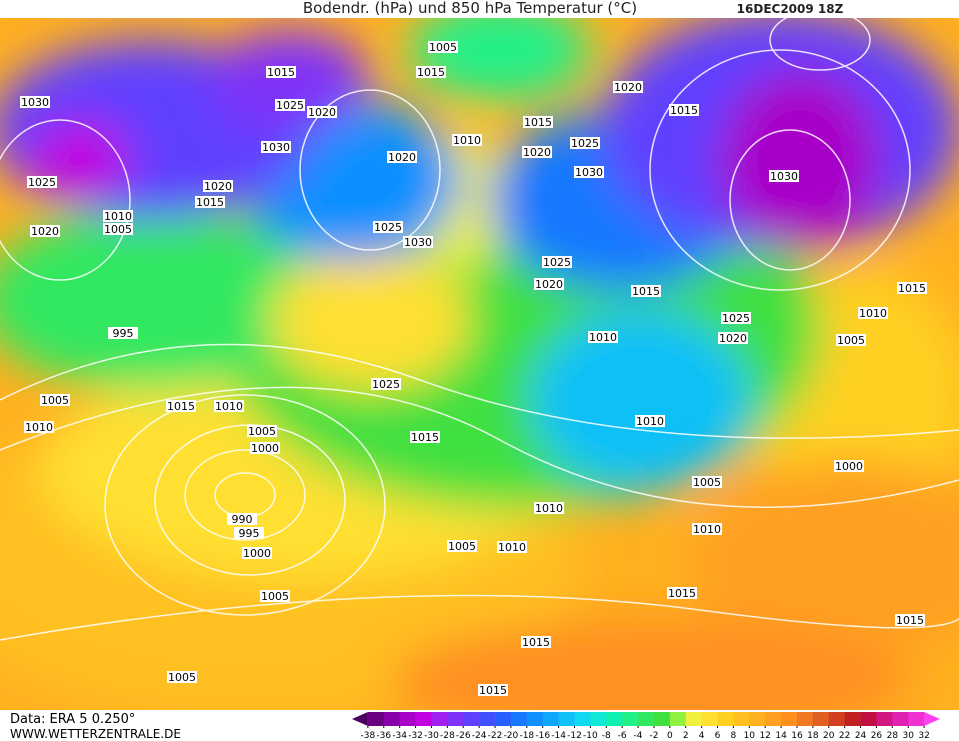 This screenshot has height=741, width=959. Describe the element at coordinates (542, 736) in the screenshot. I see `colorbar-label: -16` at that location.